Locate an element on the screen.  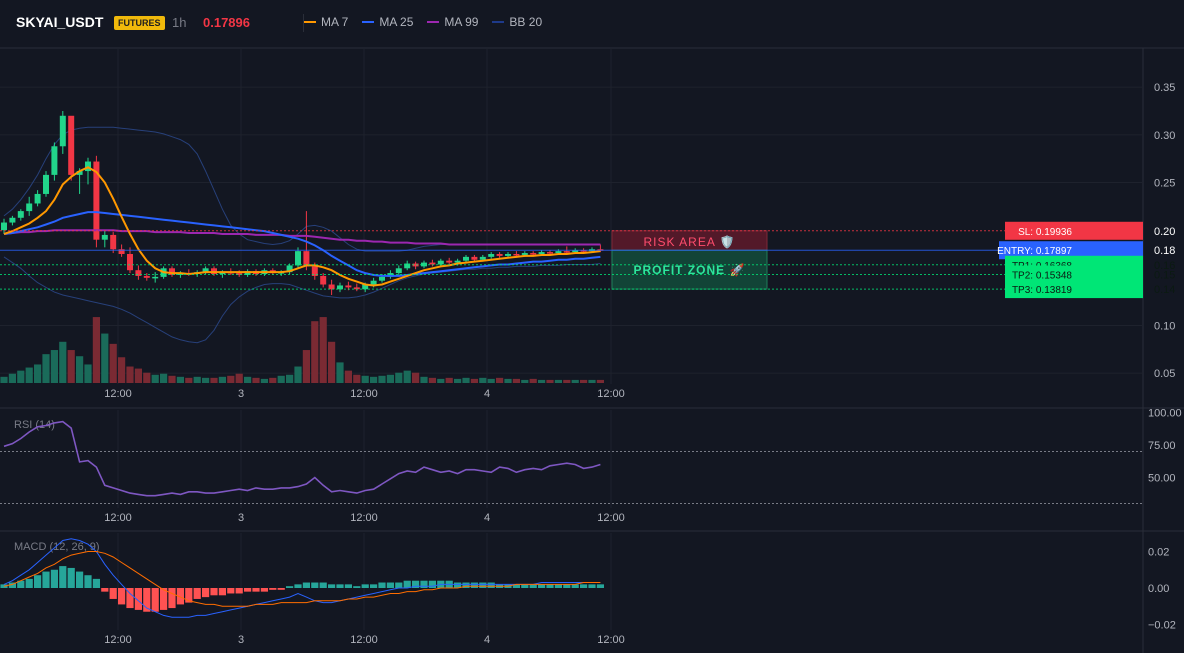
price-tick-label: 0.10 is located at coordinates (1164, 327).